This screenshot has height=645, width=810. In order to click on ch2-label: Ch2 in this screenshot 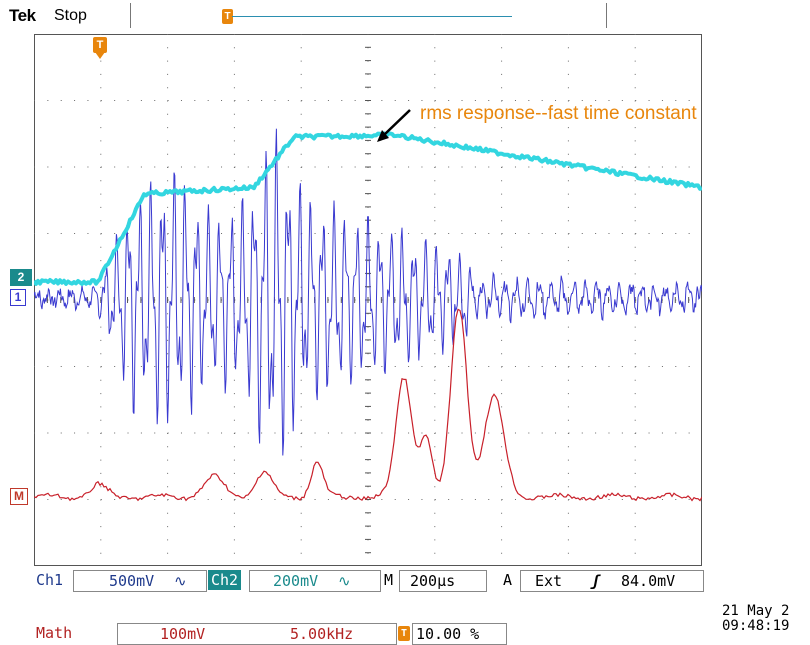, I will do `click(224, 580)`.